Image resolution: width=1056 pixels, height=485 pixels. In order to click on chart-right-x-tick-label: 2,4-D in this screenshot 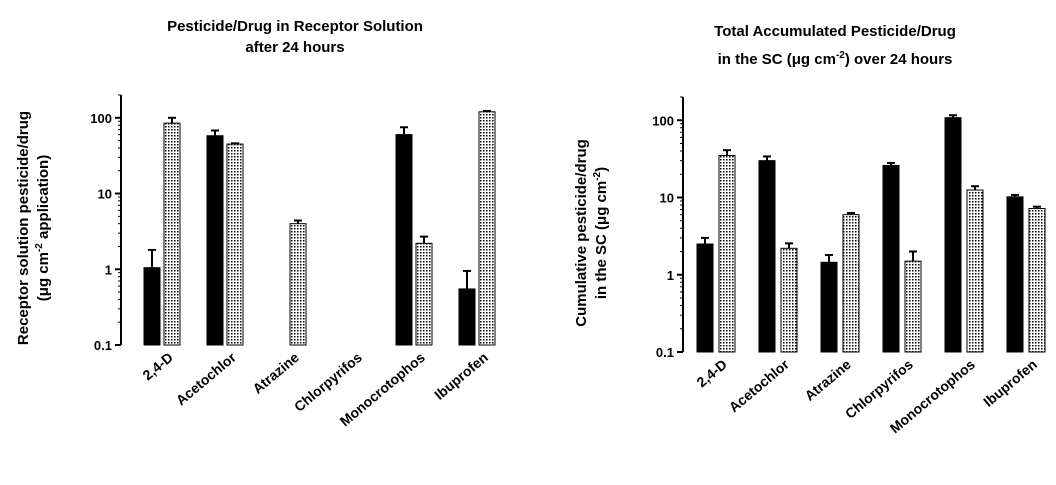, I will do `click(711, 373)`.